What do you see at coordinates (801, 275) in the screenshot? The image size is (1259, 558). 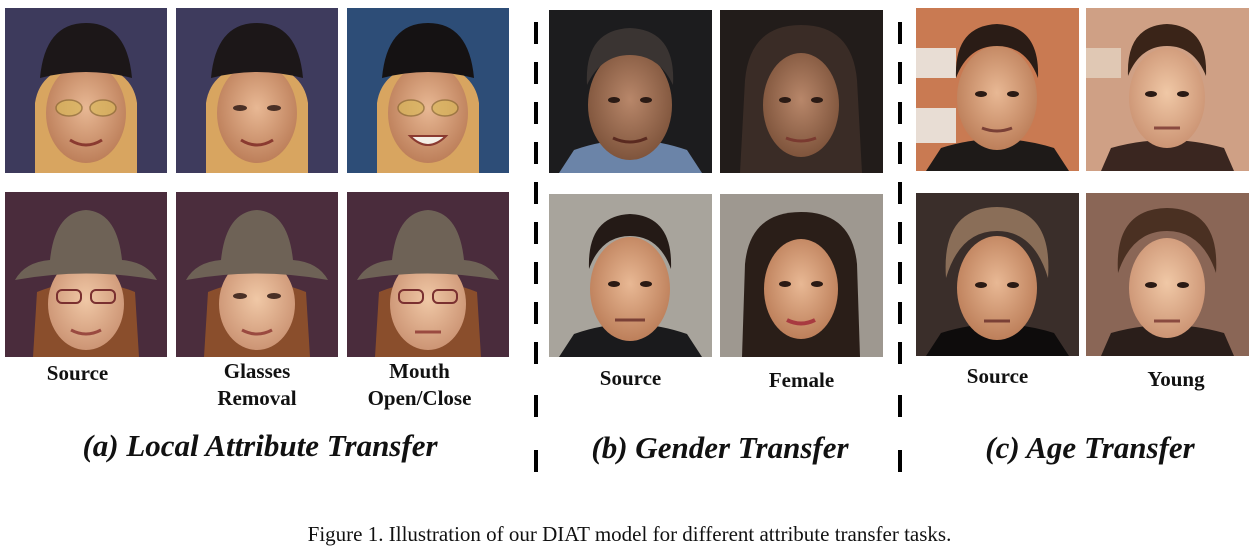 I see `gender-row2-female-image` at bounding box center [801, 275].